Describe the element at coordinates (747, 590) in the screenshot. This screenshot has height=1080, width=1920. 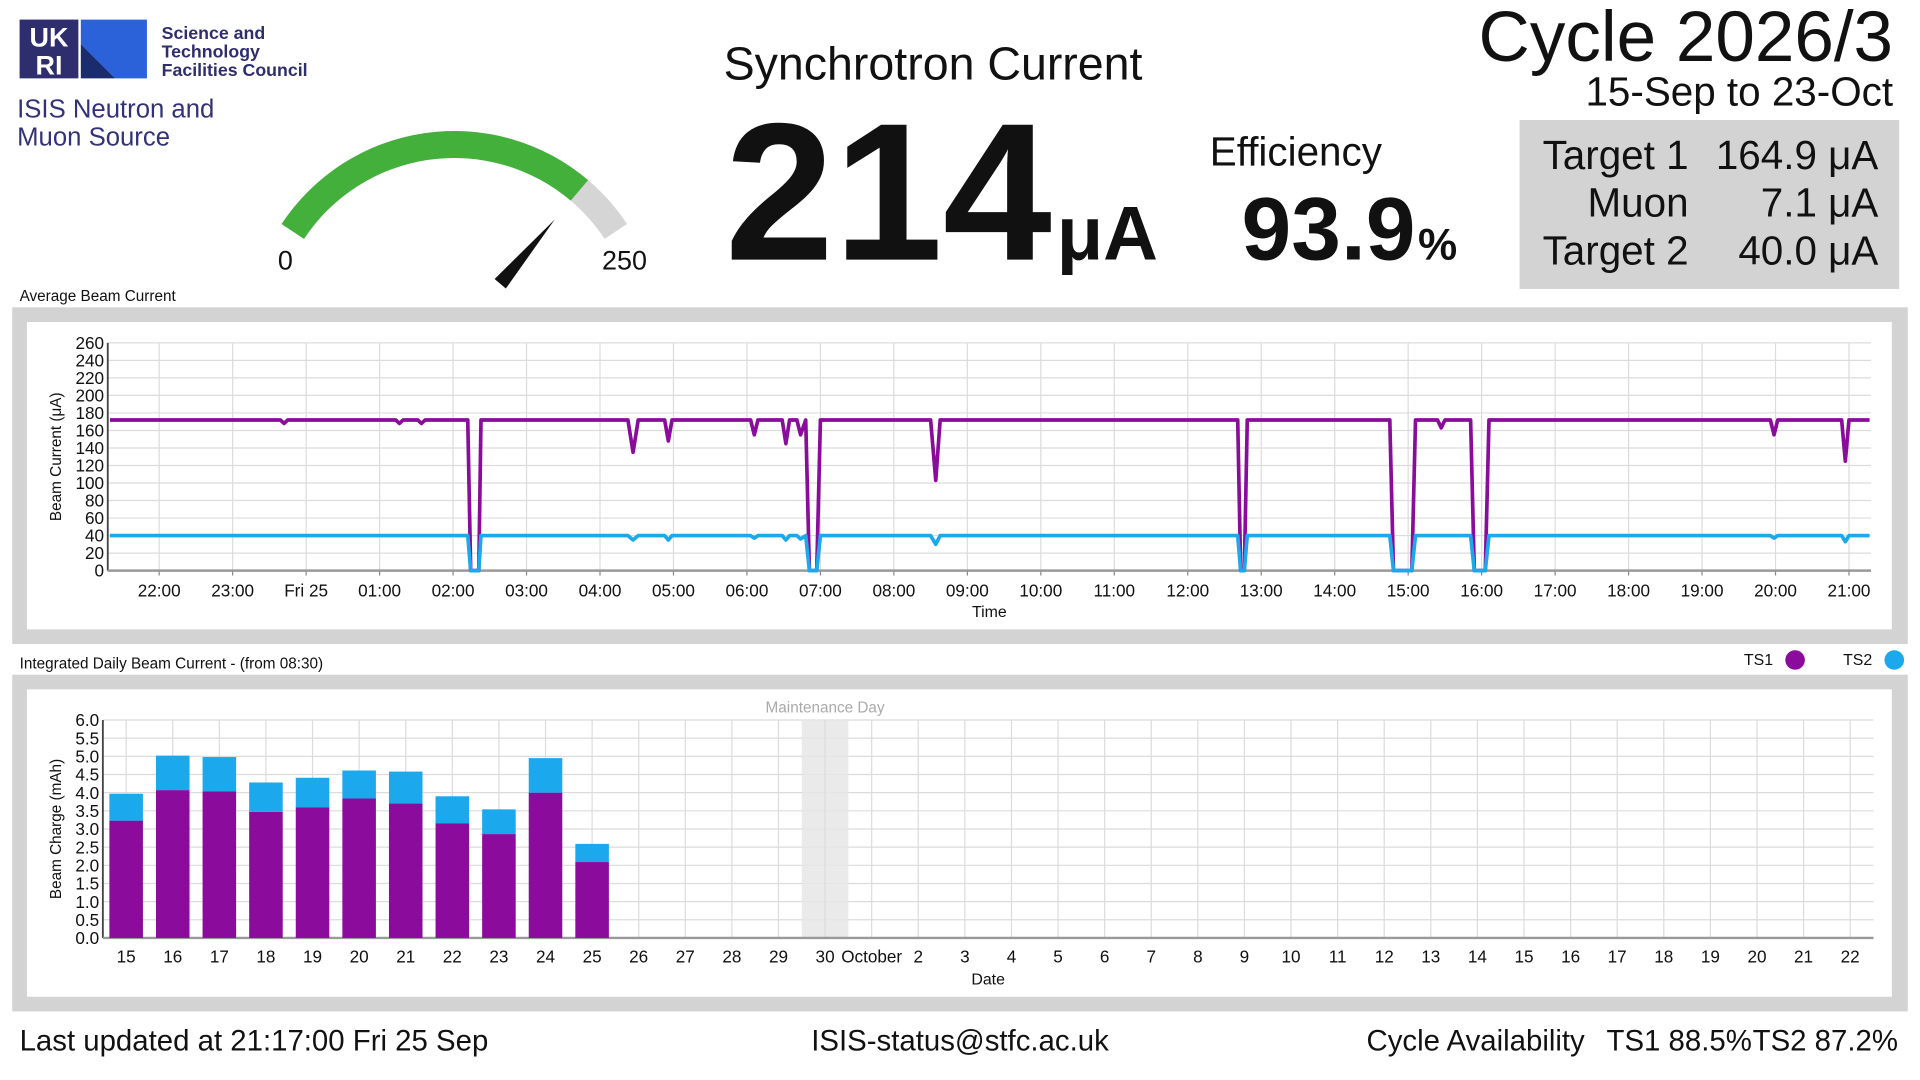
I see `x-tick-label: 06:00` at that location.